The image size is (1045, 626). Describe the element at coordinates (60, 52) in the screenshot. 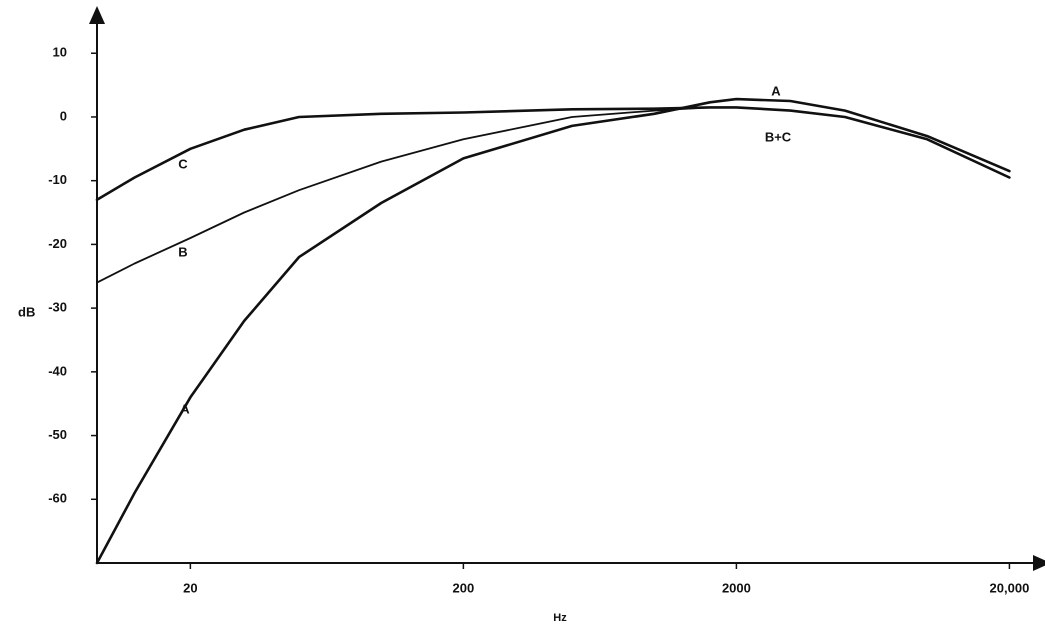

I see `y-tick-label: 10` at that location.